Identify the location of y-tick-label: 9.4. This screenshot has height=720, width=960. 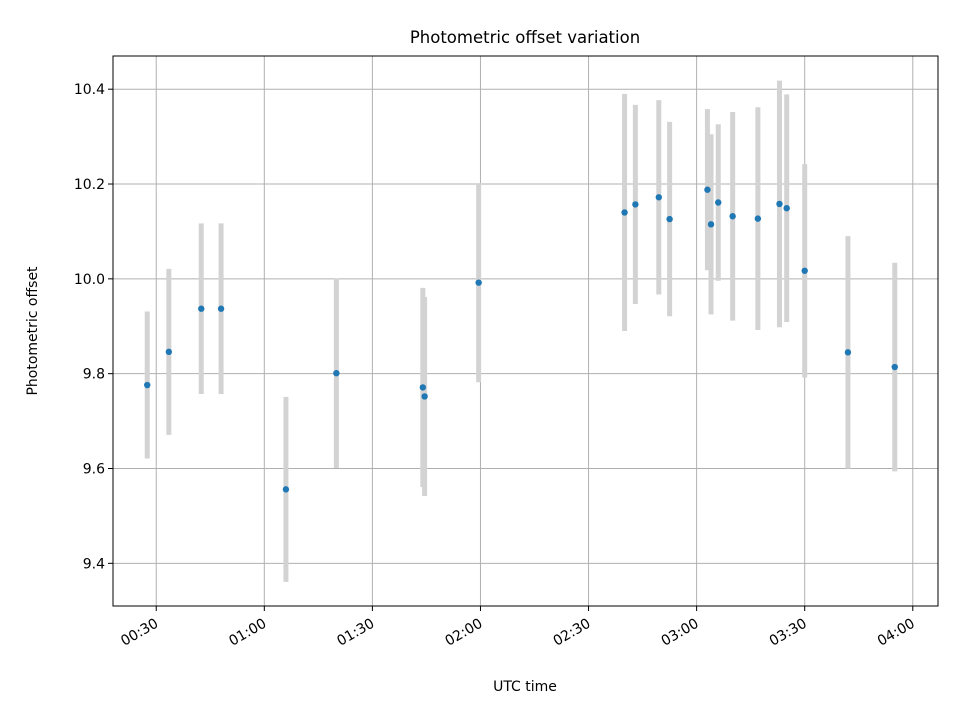
(94, 564).